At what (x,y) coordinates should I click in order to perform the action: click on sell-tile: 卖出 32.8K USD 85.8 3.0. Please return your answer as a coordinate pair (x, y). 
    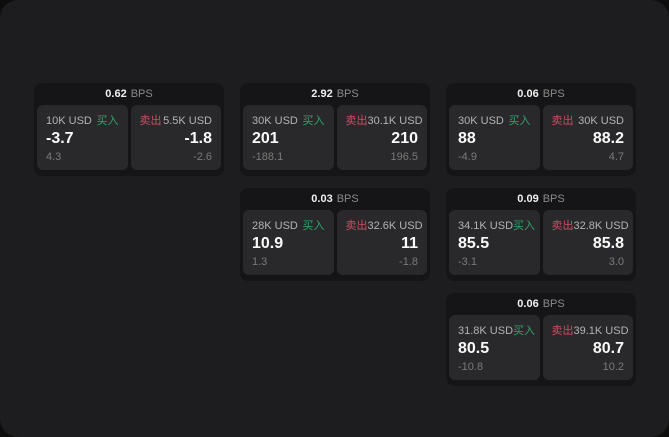
    Looking at the image, I should click on (587, 242).